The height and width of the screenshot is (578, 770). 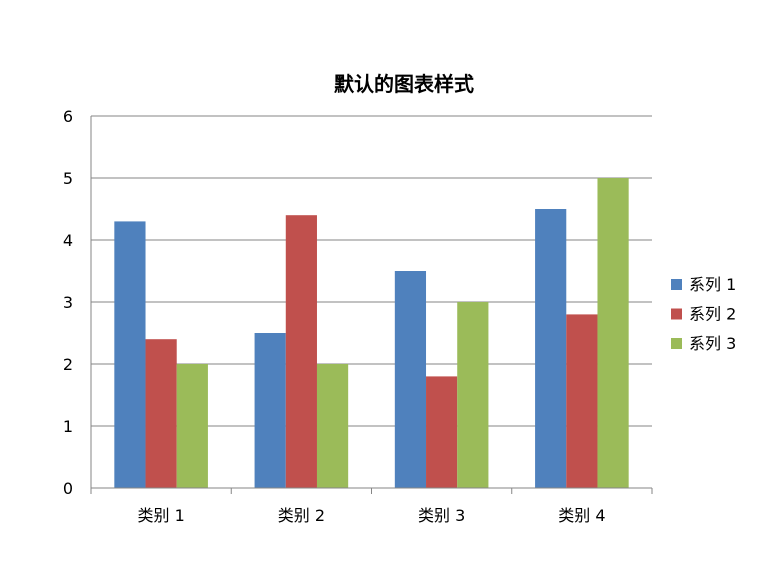 What do you see at coordinates (712, 284) in the screenshot?
I see `legend-label-series-1: 系列 1` at bounding box center [712, 284].